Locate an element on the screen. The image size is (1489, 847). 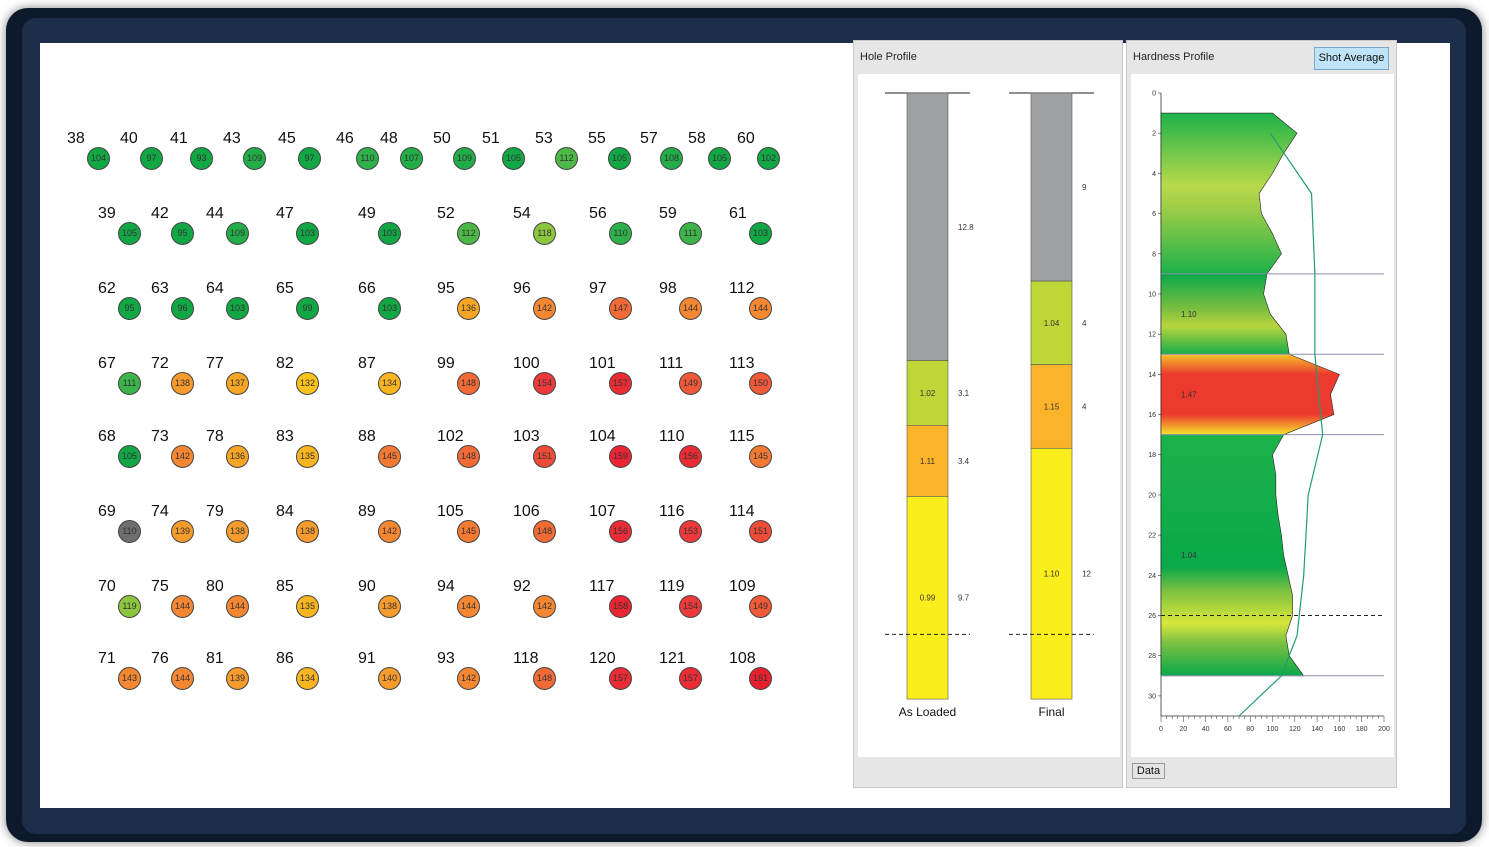
hole-hardness-marker: 147 is located at coordinates (620, 308).